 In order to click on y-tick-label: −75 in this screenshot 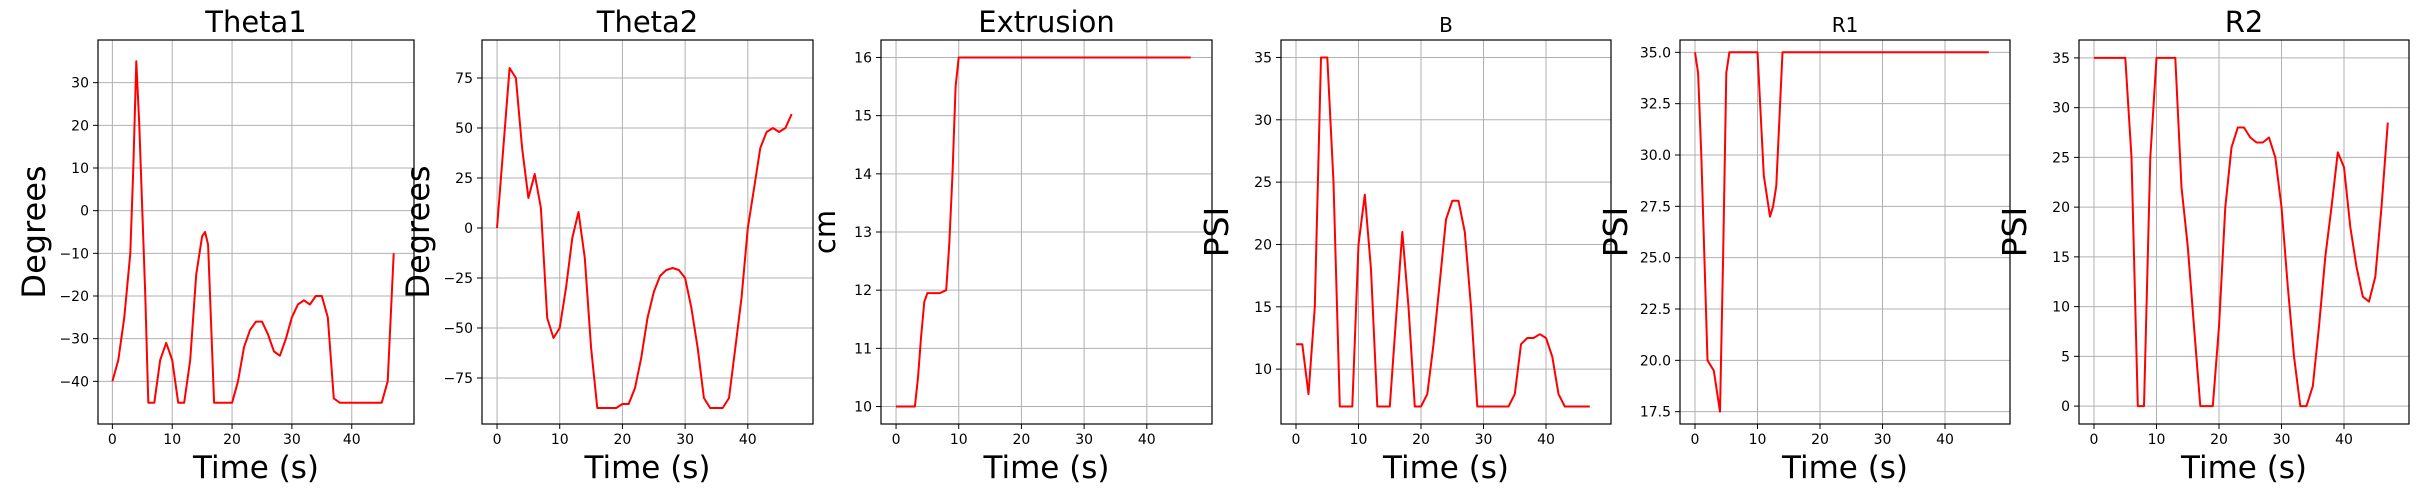, I will do `click(458, 379)`.